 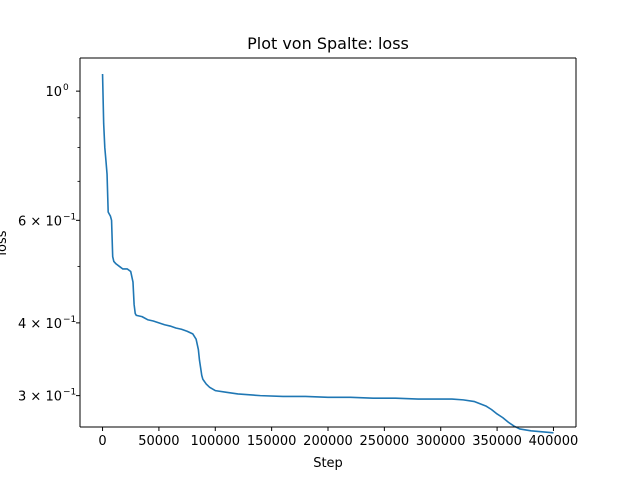 I want to click on x-tick-label: 300000, so click(x=441, y=441).